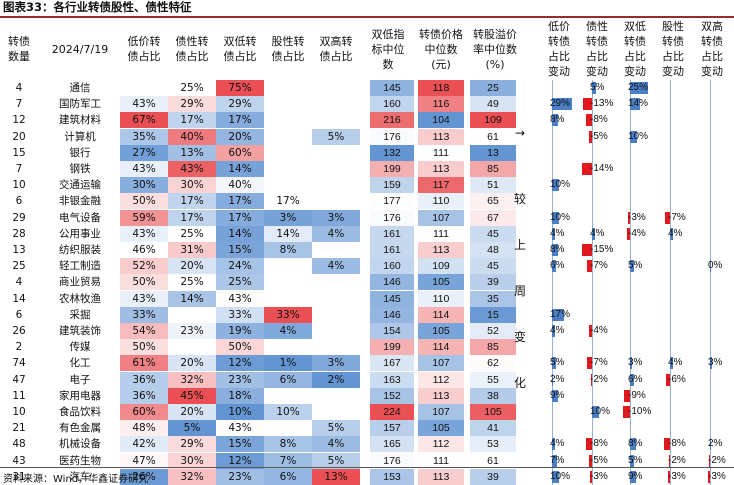 This screenshot has width=734, height=485. Describe the element at coordinates (19, 363) in the screenshot. I see `count-cell: 74` at that location.